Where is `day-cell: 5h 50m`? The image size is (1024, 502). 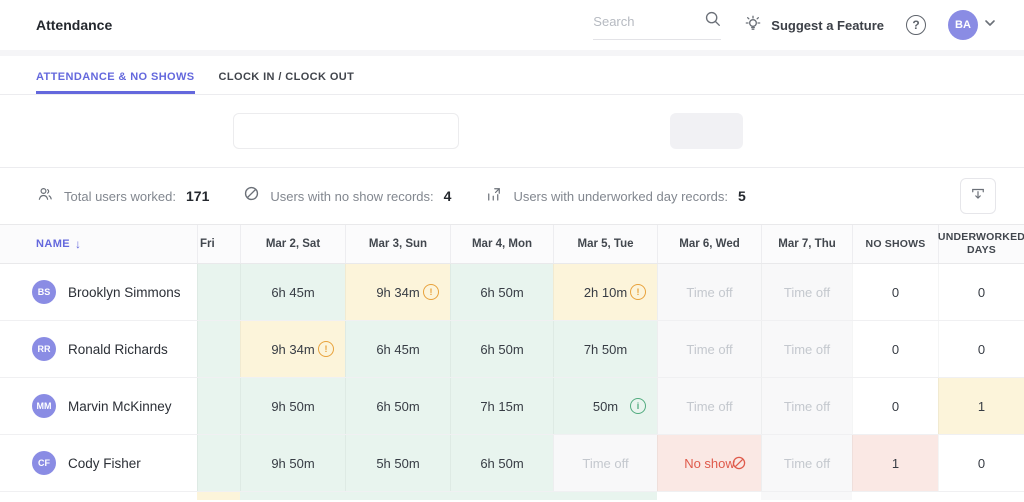 day-cell: 5h 50m is located at coordinates (397, 463).